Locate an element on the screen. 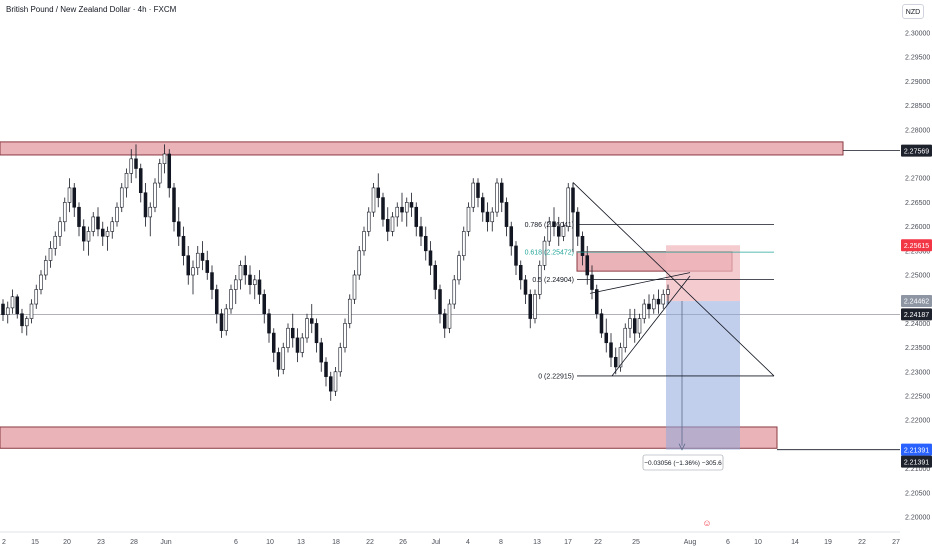 This screenshot has height=550, width=932. position-label-box is located at coordinates (683, 462).